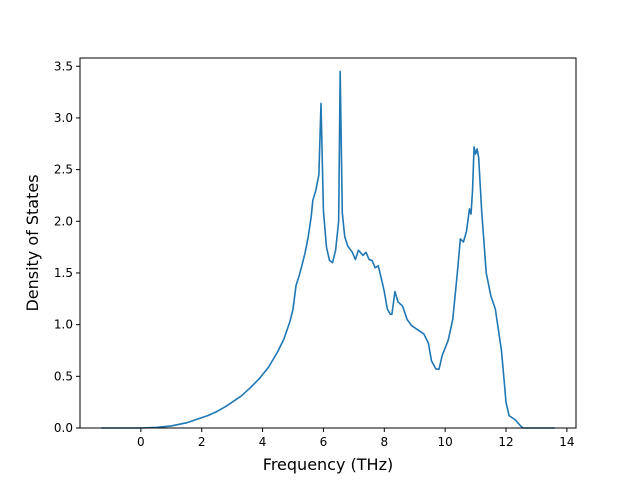 This screenshot has width=640, height=485. What do you see at coordinates (32, 242) in the screenshot?
I see `y-axis-label: Density of States` at bounding box center [32, 242].